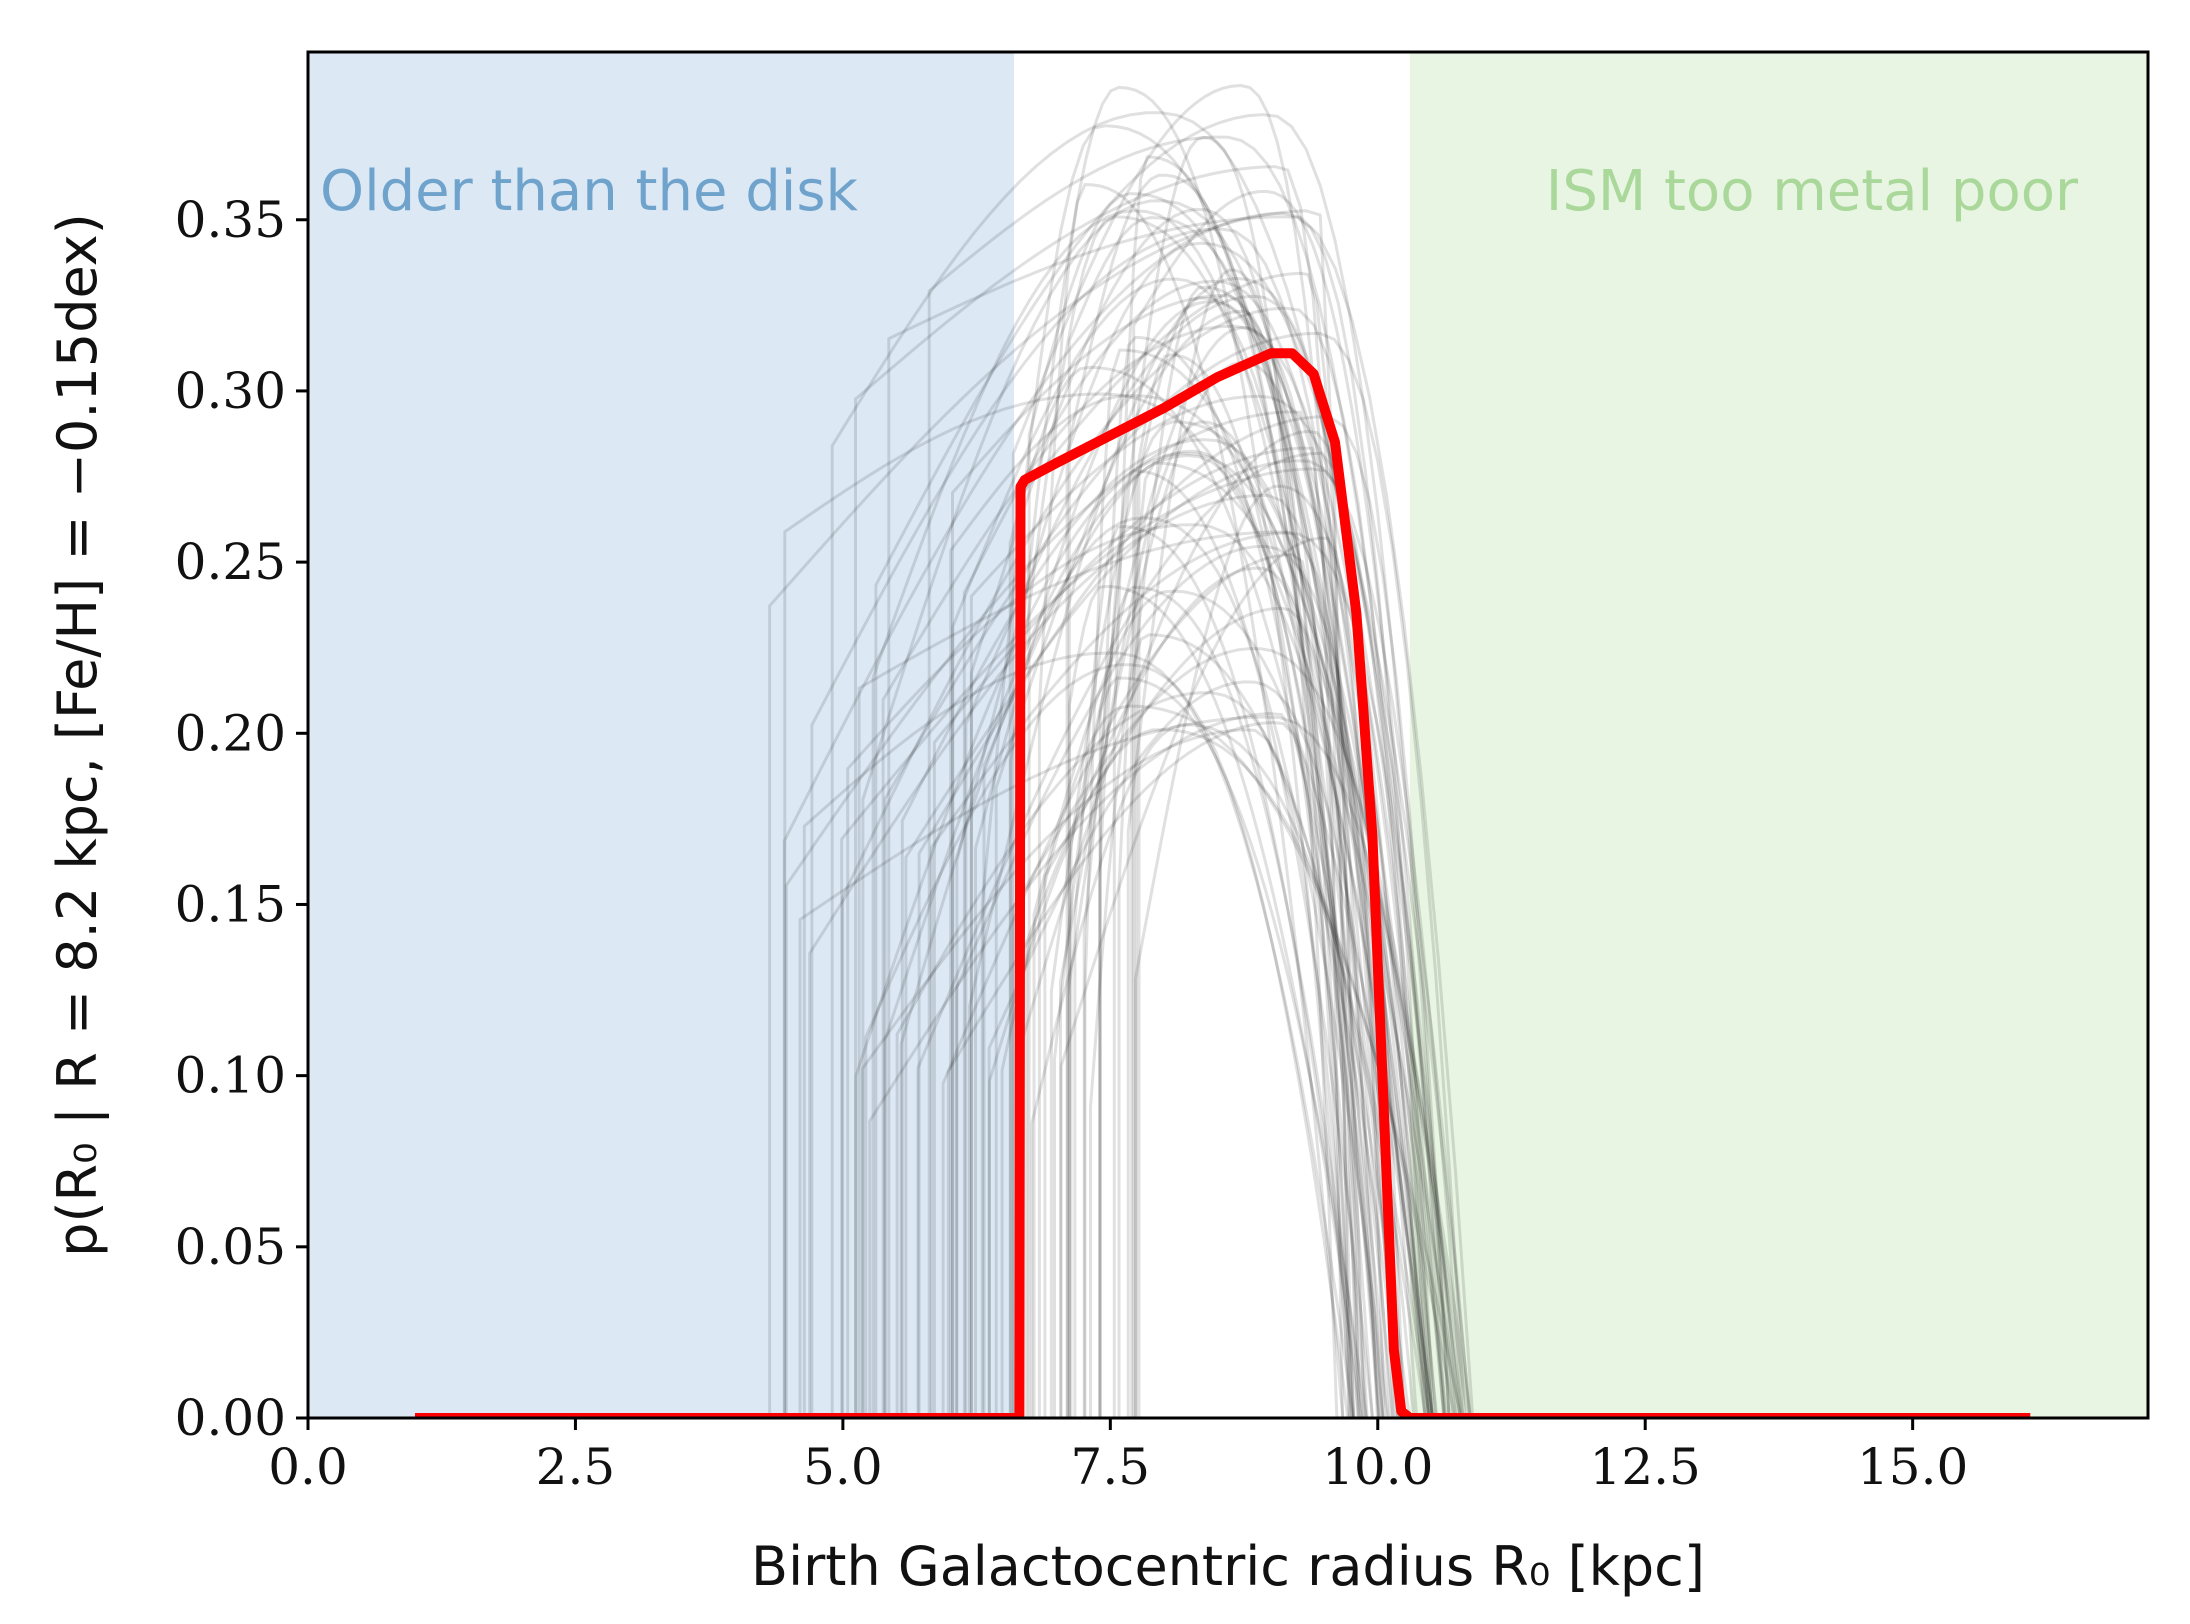 The height and width of the screenshot is (1624, 2190). I want to click on y-tick-label: 0.30, so click(230, 391).